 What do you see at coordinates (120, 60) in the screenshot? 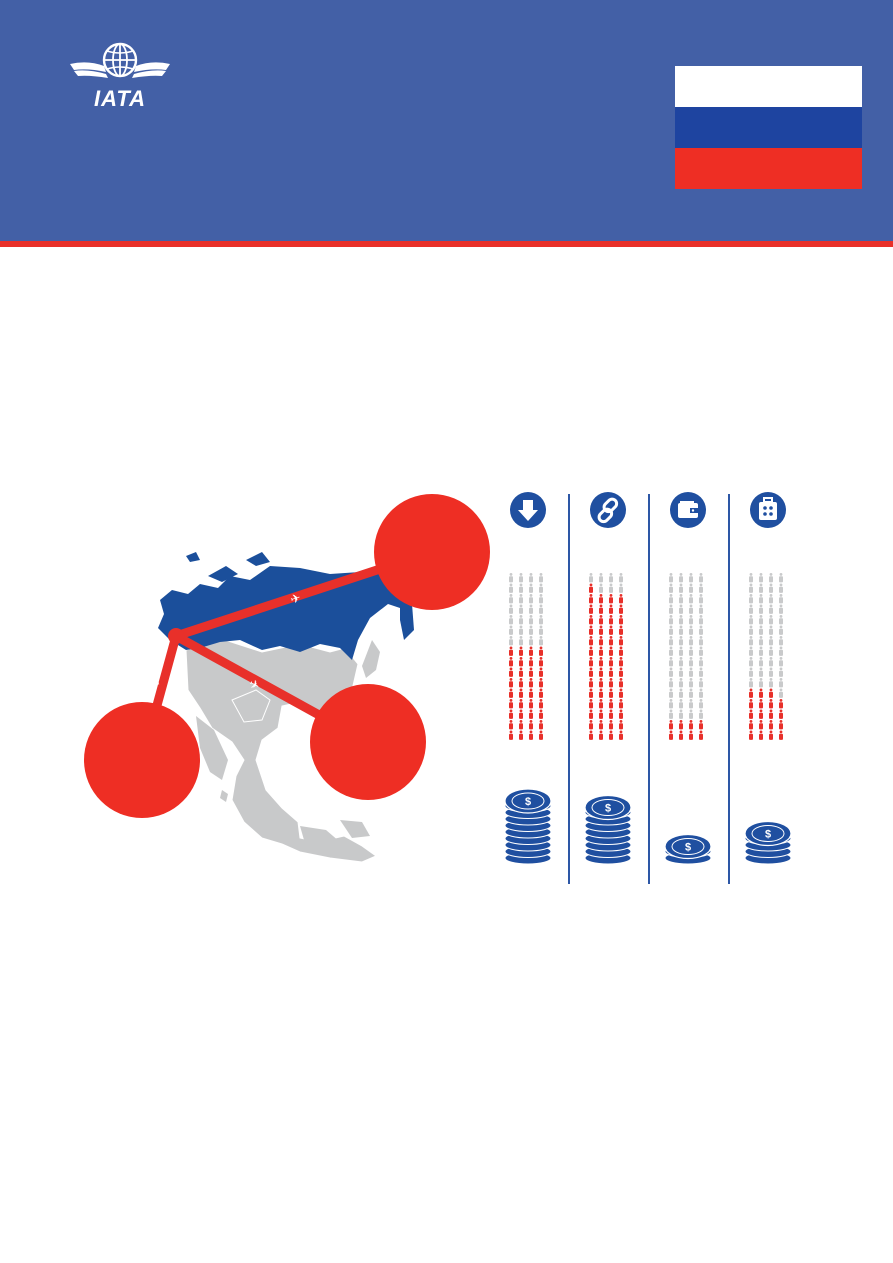
I see `globe-wings-icon` at bounding box center [120, 60].